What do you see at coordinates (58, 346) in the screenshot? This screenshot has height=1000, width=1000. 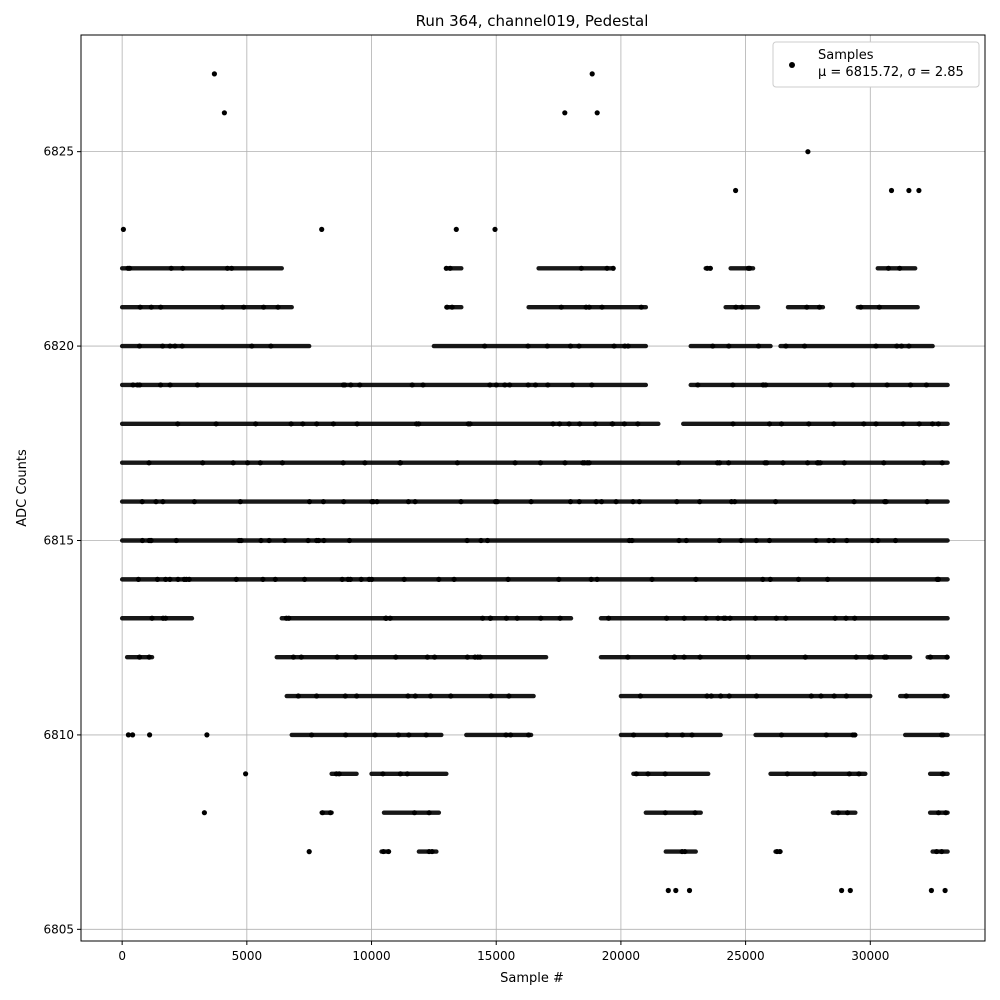 I see `y-tick-label: 6820` at bounding box center [58, 346].